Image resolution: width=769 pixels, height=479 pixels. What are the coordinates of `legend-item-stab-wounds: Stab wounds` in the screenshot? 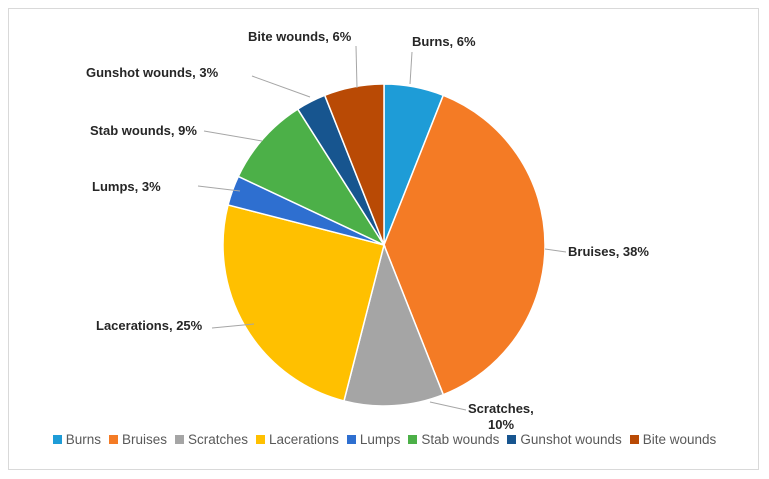 It's located at (453, 439).